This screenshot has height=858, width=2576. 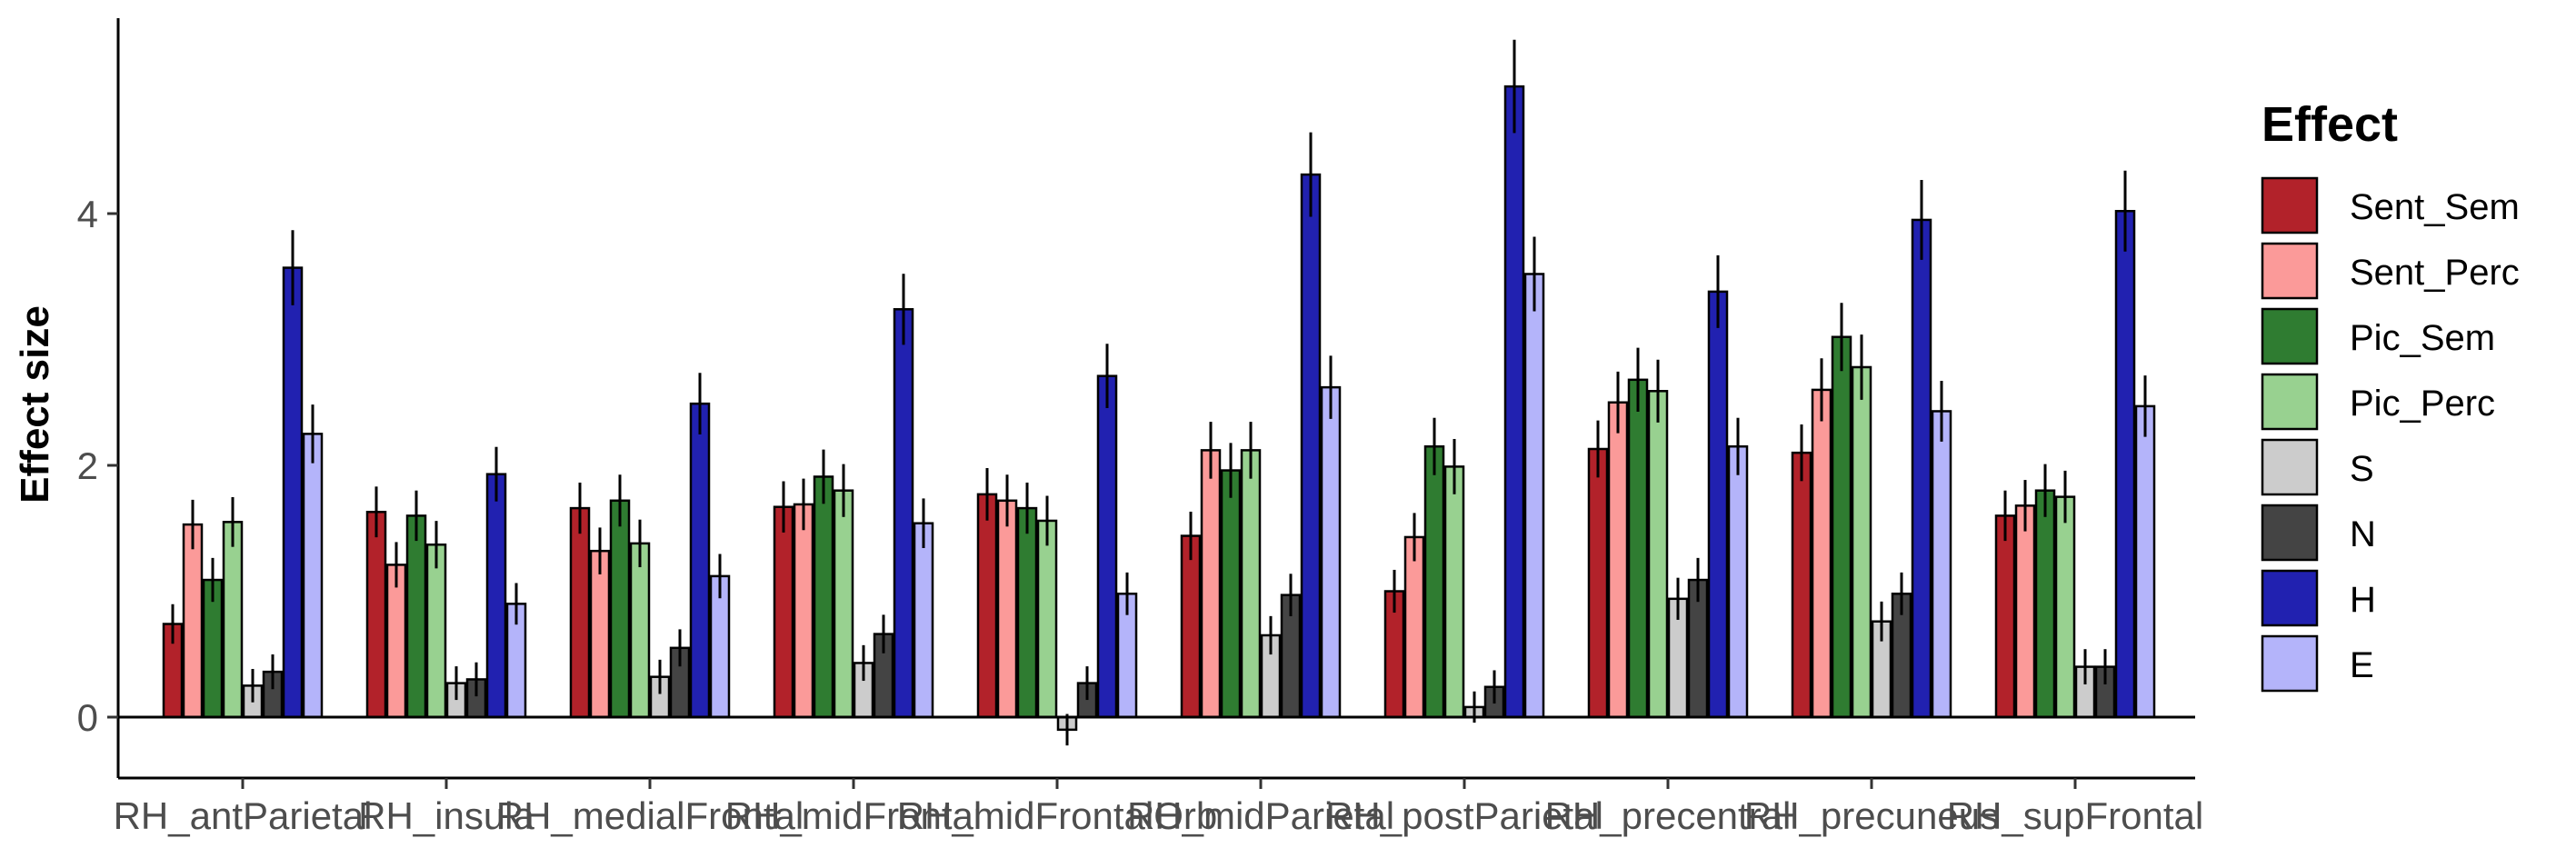 I want to click on legend-label: N, so click(x=2363, y=534).